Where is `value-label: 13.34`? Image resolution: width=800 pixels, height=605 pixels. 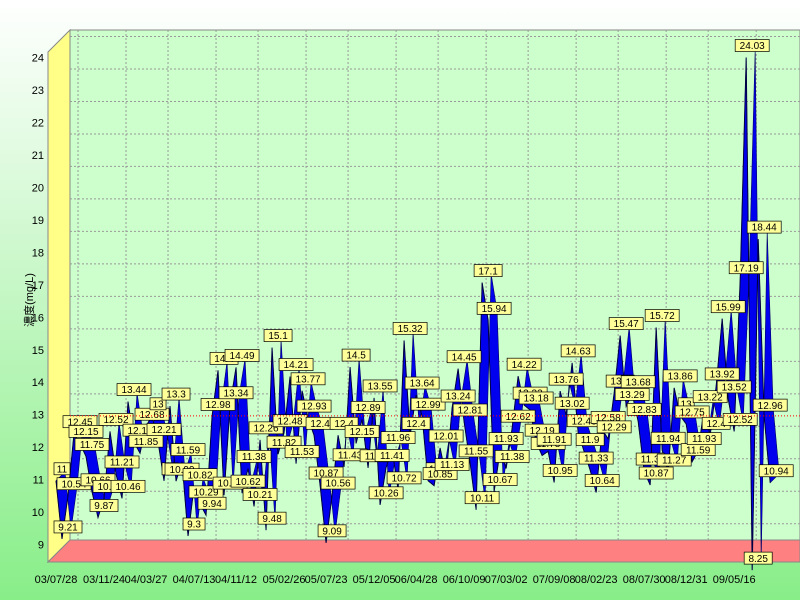 value-label: 13.34 is located at coordinates (236, 393).